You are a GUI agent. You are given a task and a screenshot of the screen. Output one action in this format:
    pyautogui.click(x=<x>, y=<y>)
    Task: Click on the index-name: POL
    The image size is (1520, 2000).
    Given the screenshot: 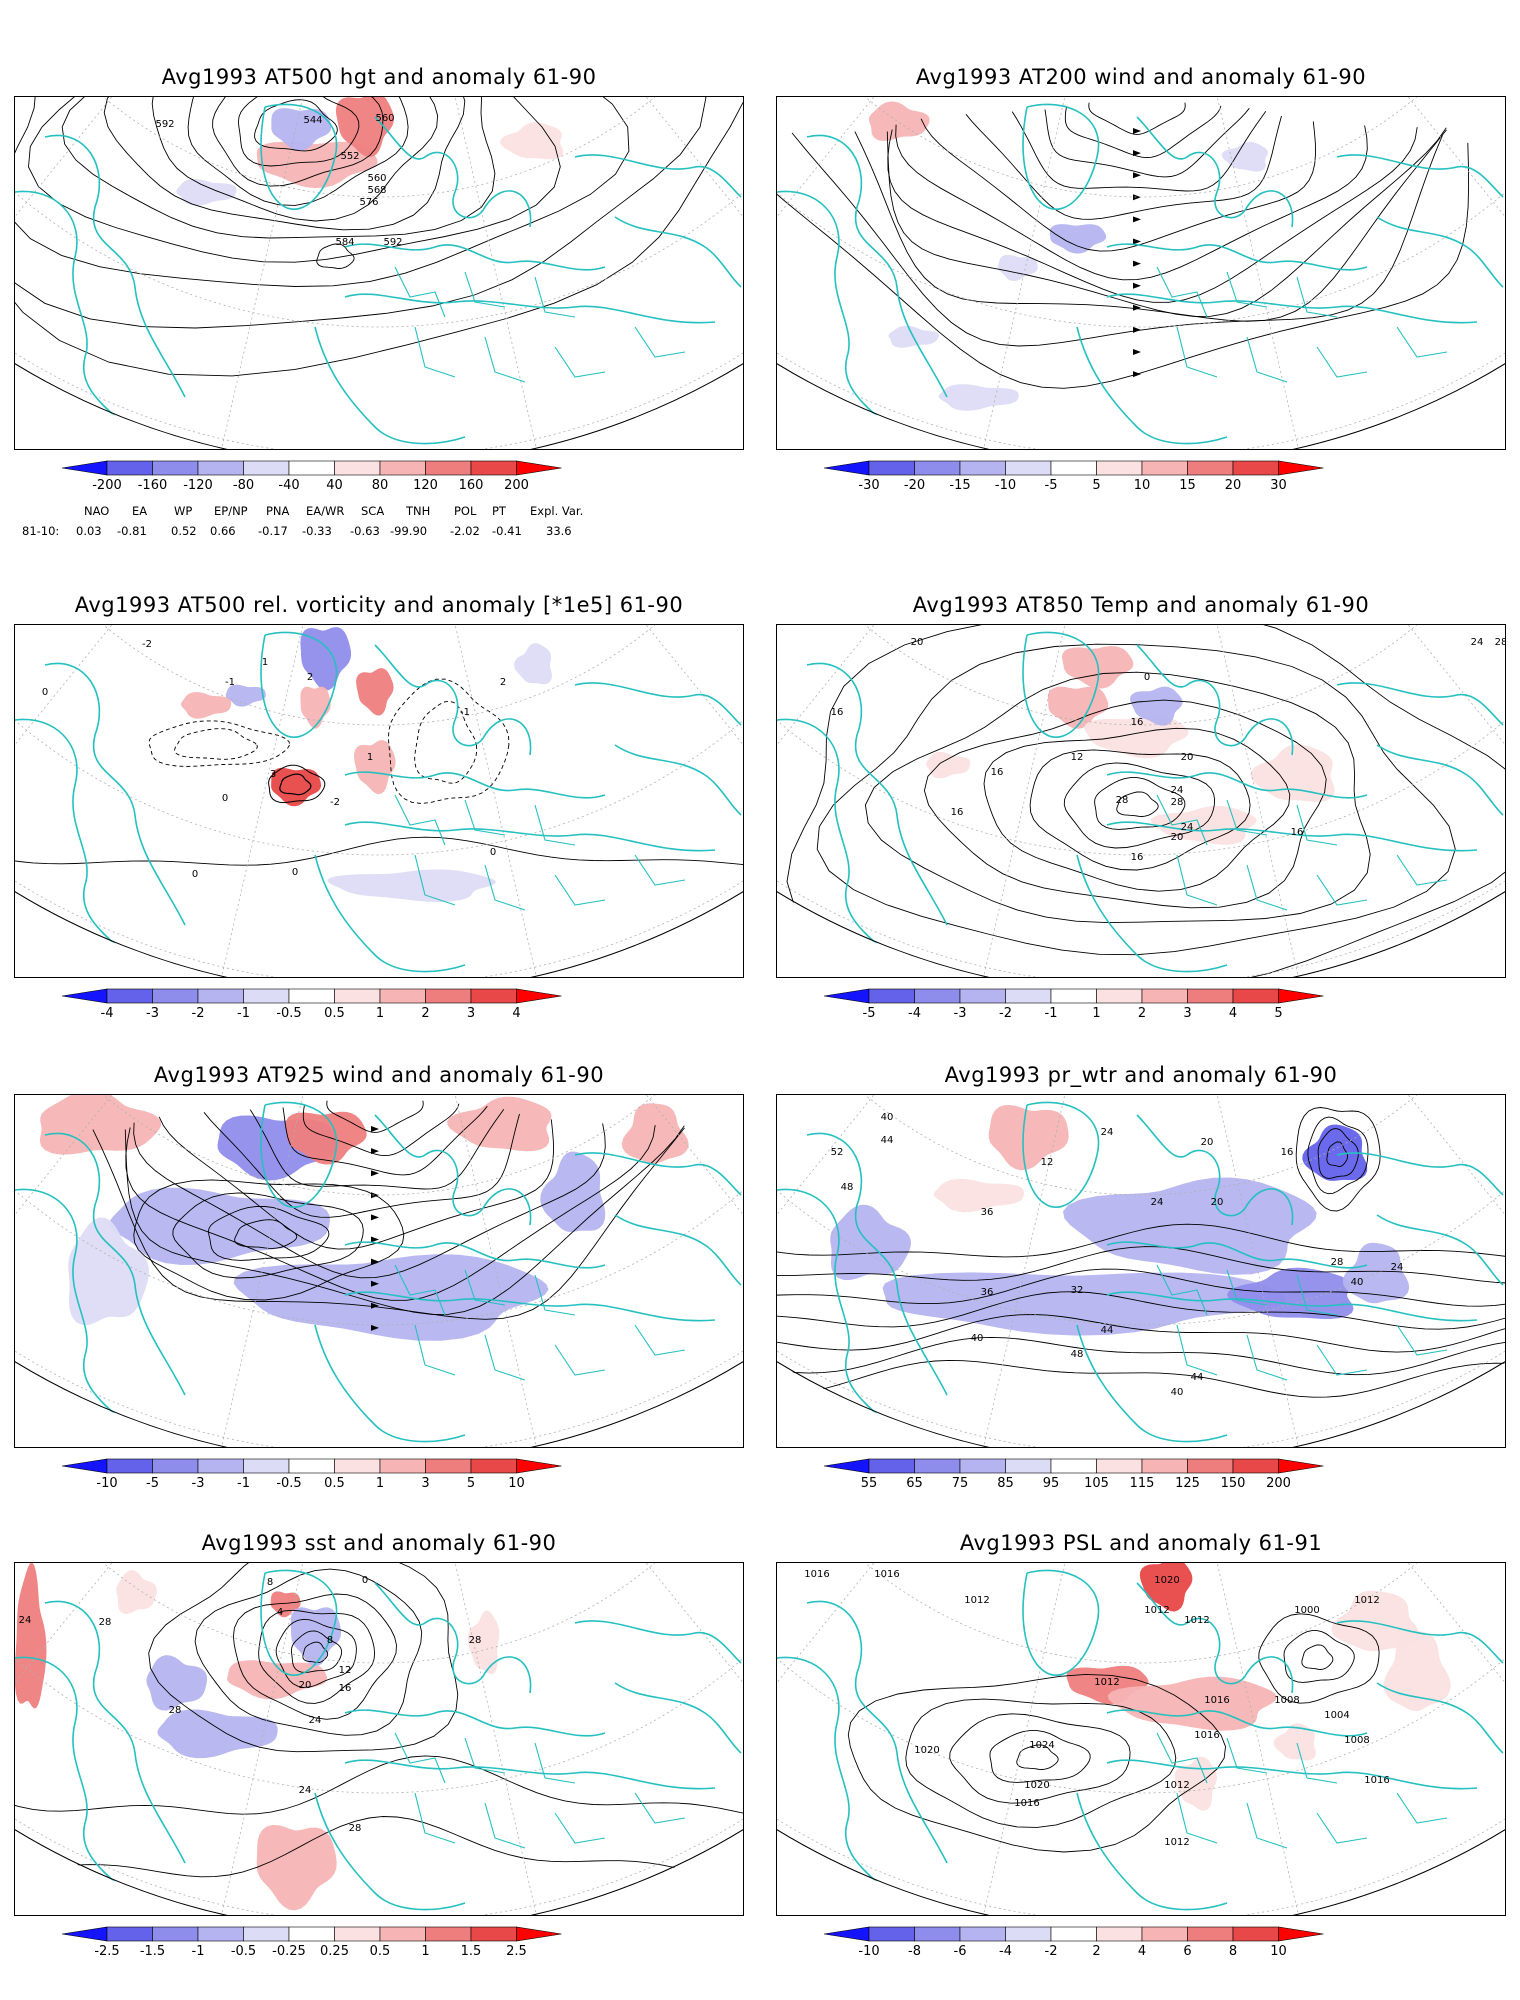 What is the action you would take?
    pyautogui.click(x=465, y=511)
    